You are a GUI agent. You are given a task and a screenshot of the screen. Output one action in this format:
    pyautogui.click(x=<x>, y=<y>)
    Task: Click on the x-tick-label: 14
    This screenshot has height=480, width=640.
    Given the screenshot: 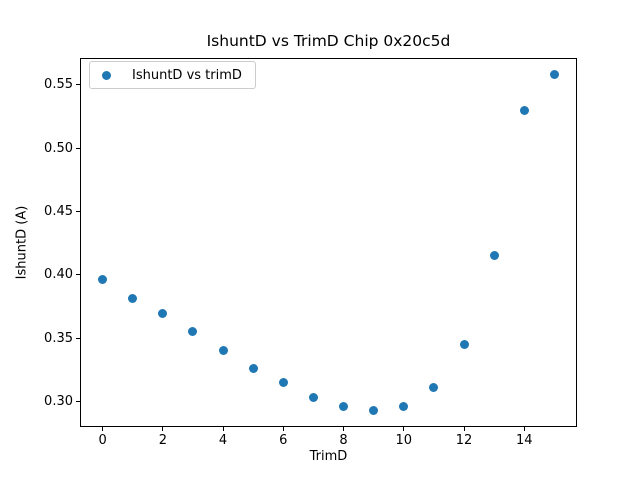 What is the action you would take?
    pyautogui.click(x=524, y=440)
    